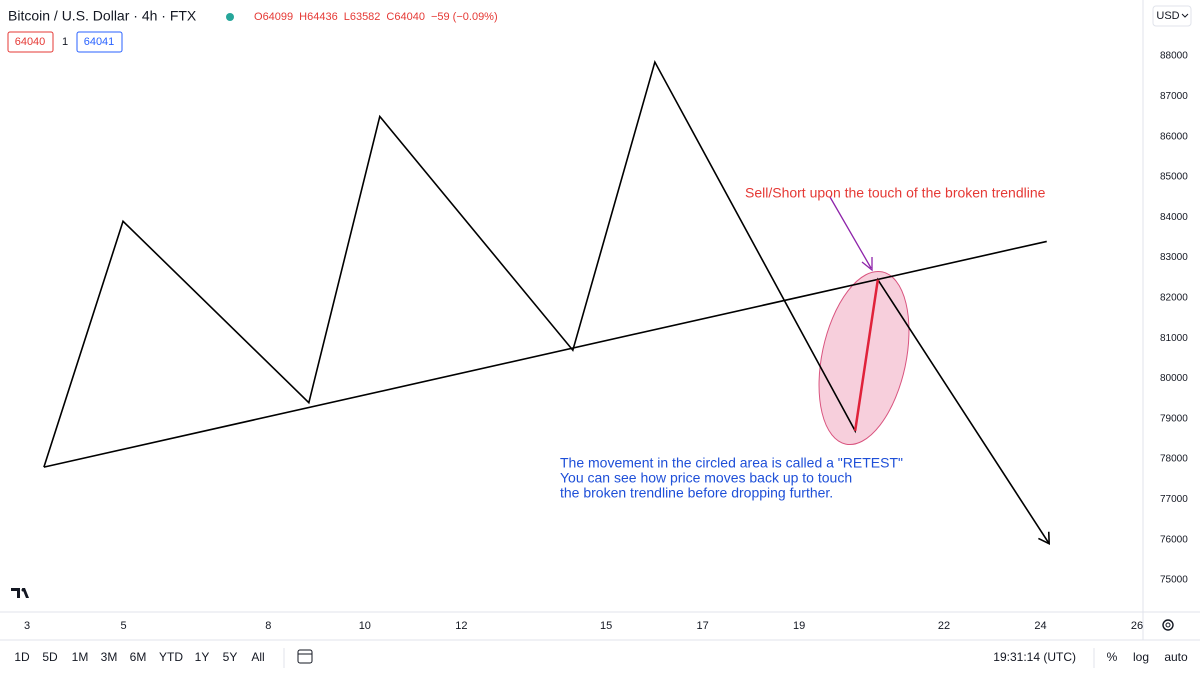  What do you see at coordinates (1174, 459) in the screenshot?
I see `y-tick-label: 78000` at bounding box center [1174, 459].